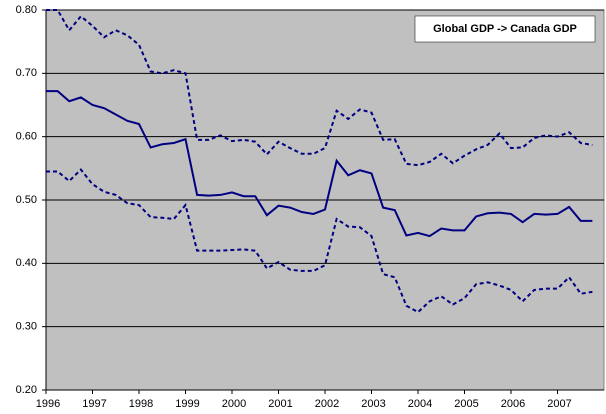  What do you see at coordinates (26, 263) in the screenshot?
I see `y-tick-label: 0.40` at bounding box center [26, 263].